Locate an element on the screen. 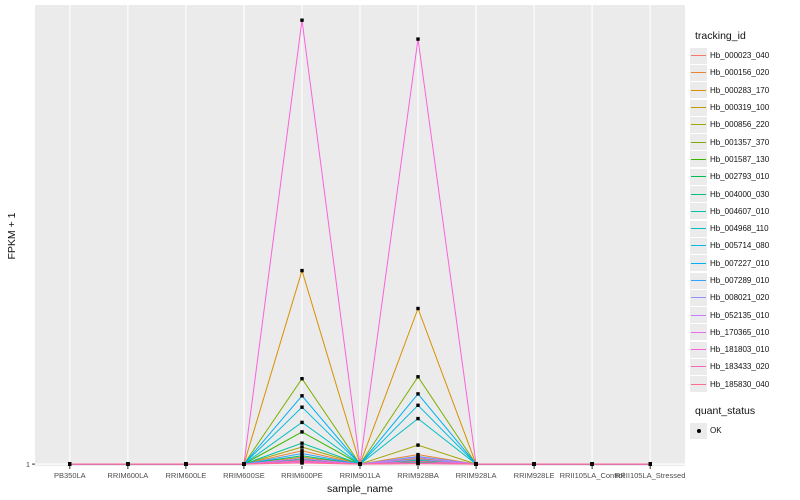 This screenshot has width=800, height=500. legend-item: Hb_001357_370 is located at coordinates (744, 142).